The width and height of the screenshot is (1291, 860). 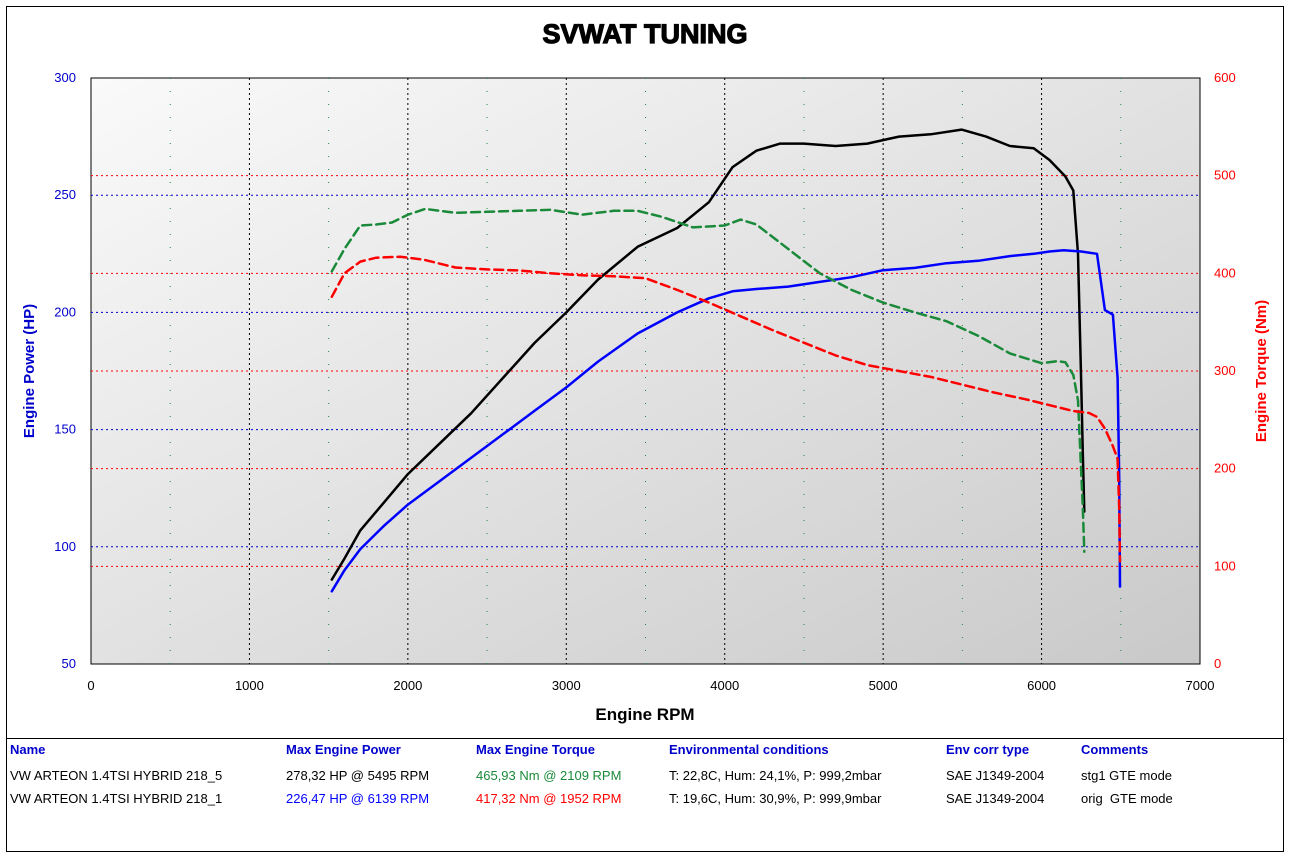 What do you see at coordinates (549, 775) in the screenshot?
I see `row-max-torque: 465,93 Nm @ 2109 RPM` at bounding box center [549, 775].